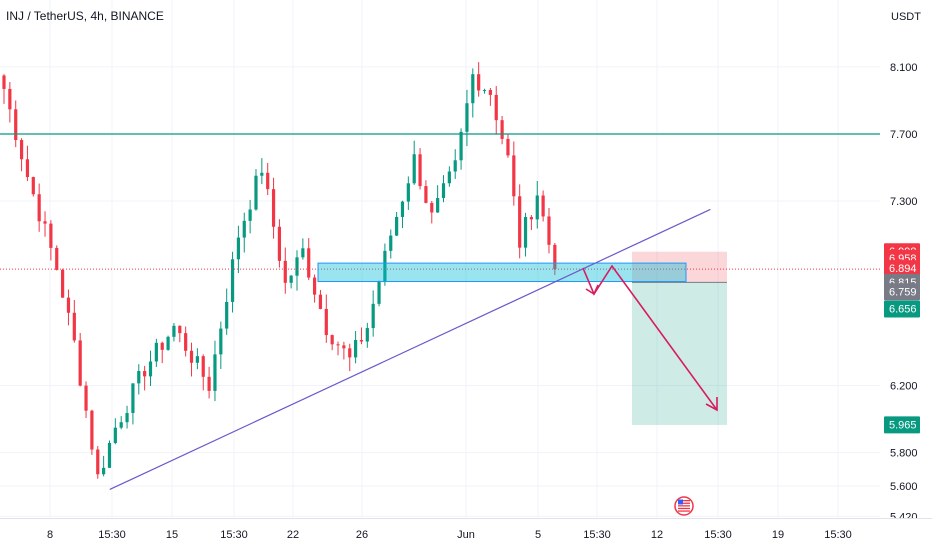 The image size is (932, 555). I want to click on time-axis: 8 15:30 15 15:30 22 26 Jun 5 15:30 12 15:30 19 15:30, so click(466, 534).